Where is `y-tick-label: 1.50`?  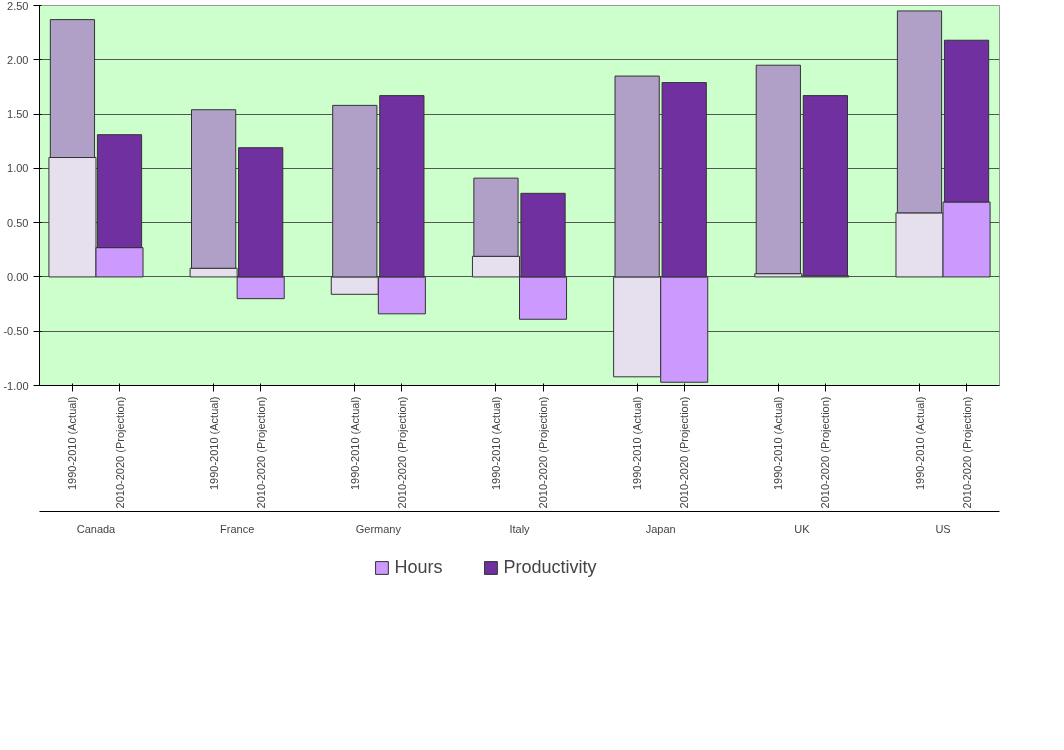
y-tick-label: 1.50 is located at coordinates (18, 114).